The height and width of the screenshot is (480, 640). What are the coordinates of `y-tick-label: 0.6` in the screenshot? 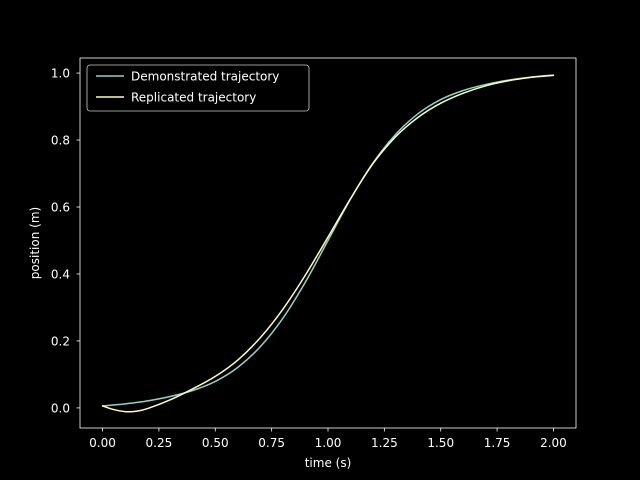 It's located at (60, 208).